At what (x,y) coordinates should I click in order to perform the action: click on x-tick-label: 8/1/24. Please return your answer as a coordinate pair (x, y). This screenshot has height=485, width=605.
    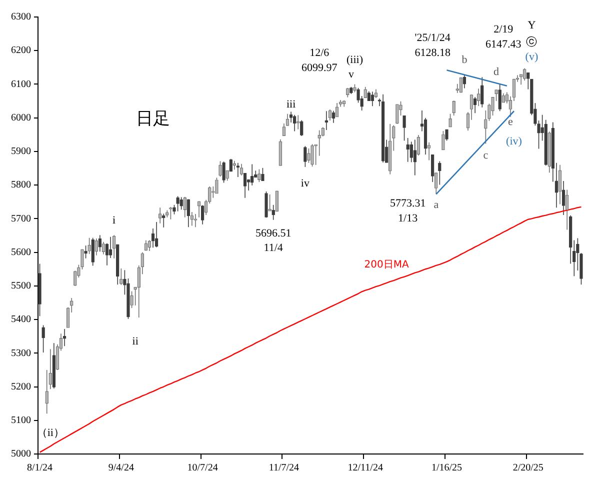
    Looking at the image, I should click on (39, 468).